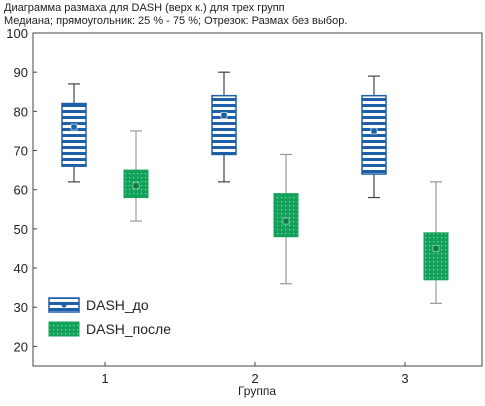 The image size is (485, 406). I want to click on x-tick-label: 3, so click(404, 378).